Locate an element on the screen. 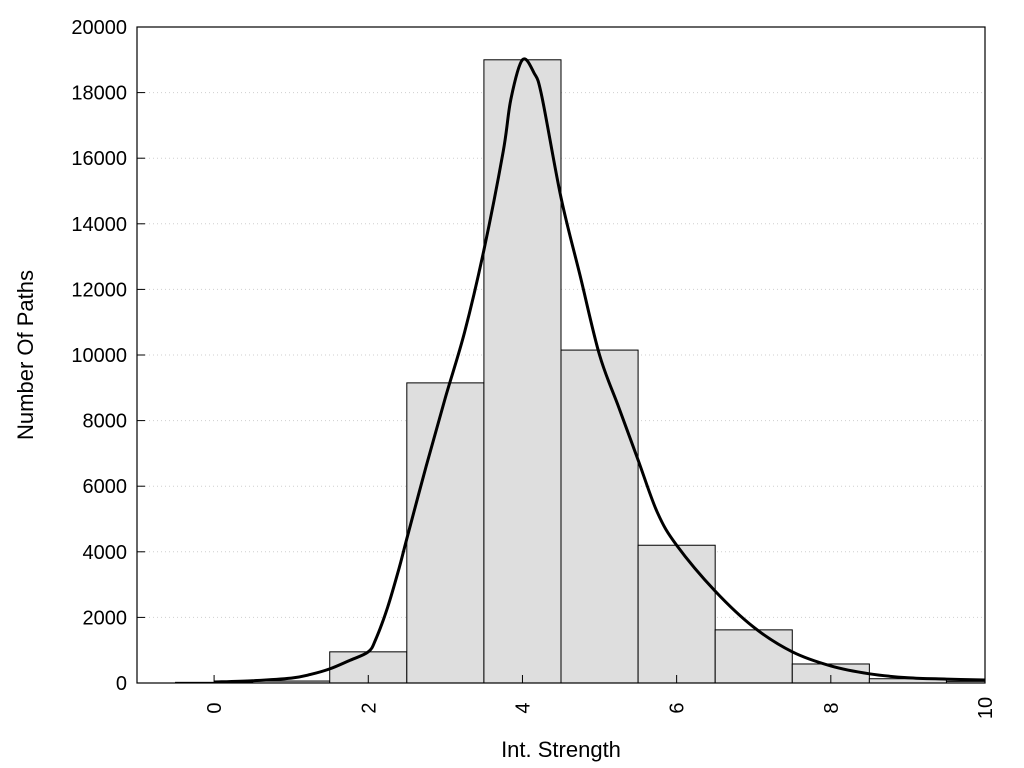 The width and height of the screenshot is (1024, 768). y-tick-label: 4000 is located at coordinates (105, 553).